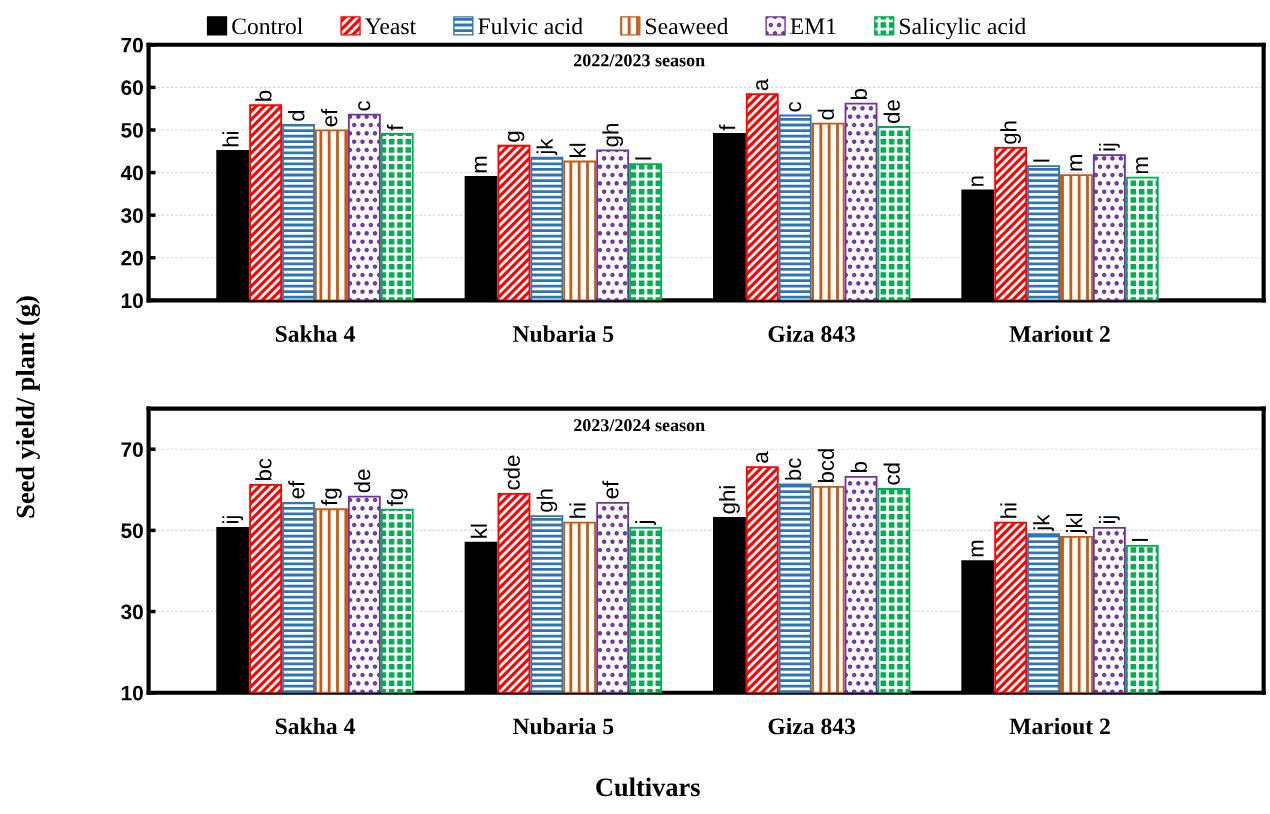 This screenshot has width=1270, height=814. I want to click on data-label: ghi, so click(729, 500).